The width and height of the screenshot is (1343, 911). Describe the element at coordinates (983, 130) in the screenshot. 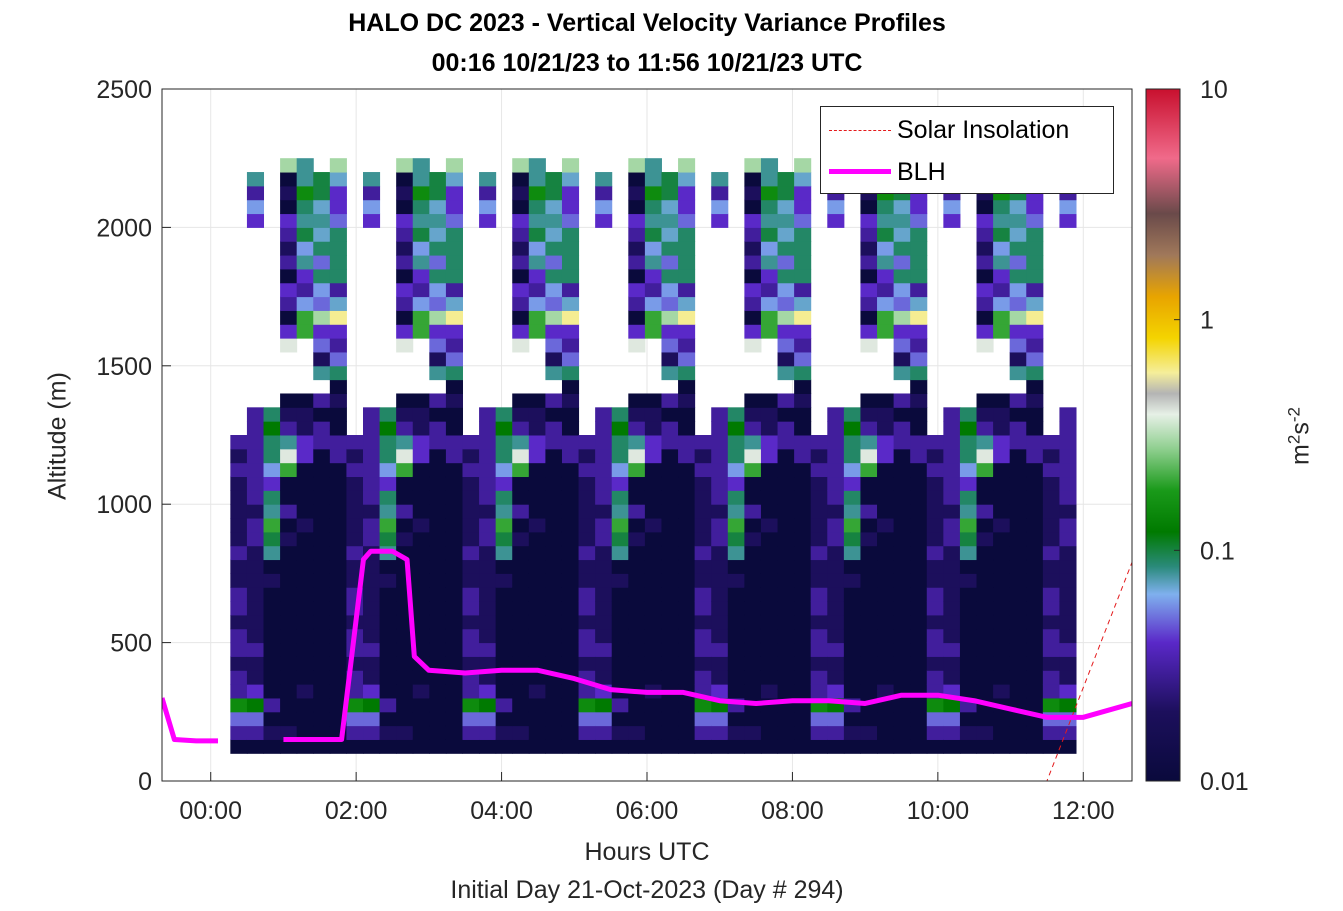

I see `legend-label-solar: Solar Insolation` at that location.